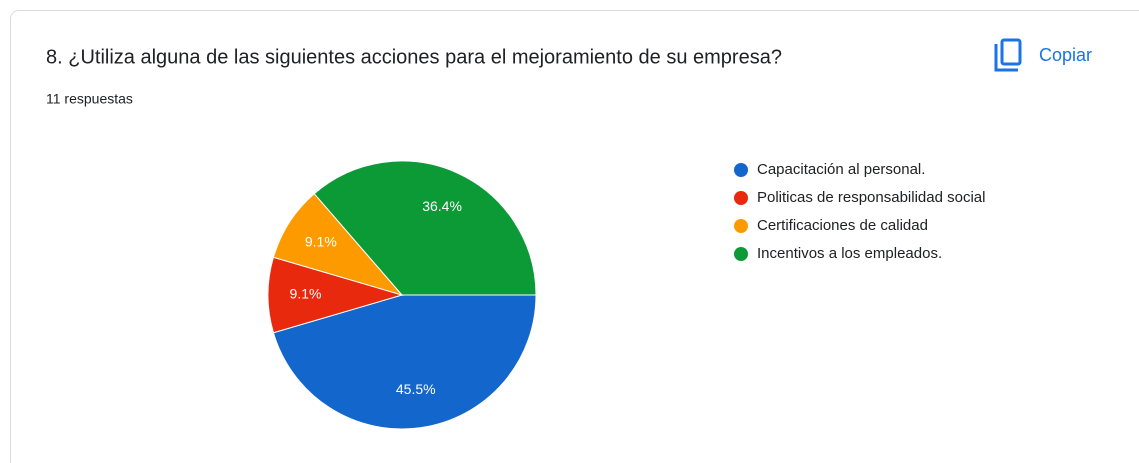 This screenshot has height=463, width=1139. Describe the element at coordinates (89, 99) in the screenshot. I see `chart-subtitle: 11 respuestas` at that location.